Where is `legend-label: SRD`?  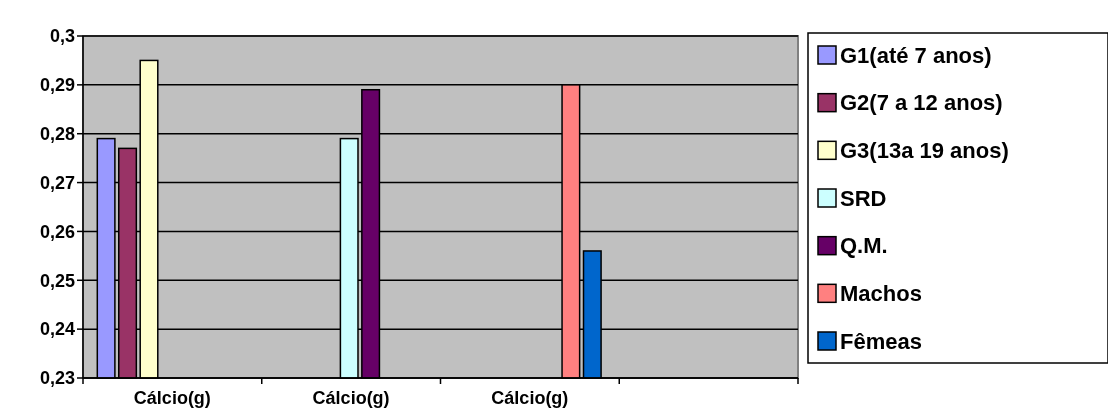 legend-label: SRD is located at coordinates (863, 198).